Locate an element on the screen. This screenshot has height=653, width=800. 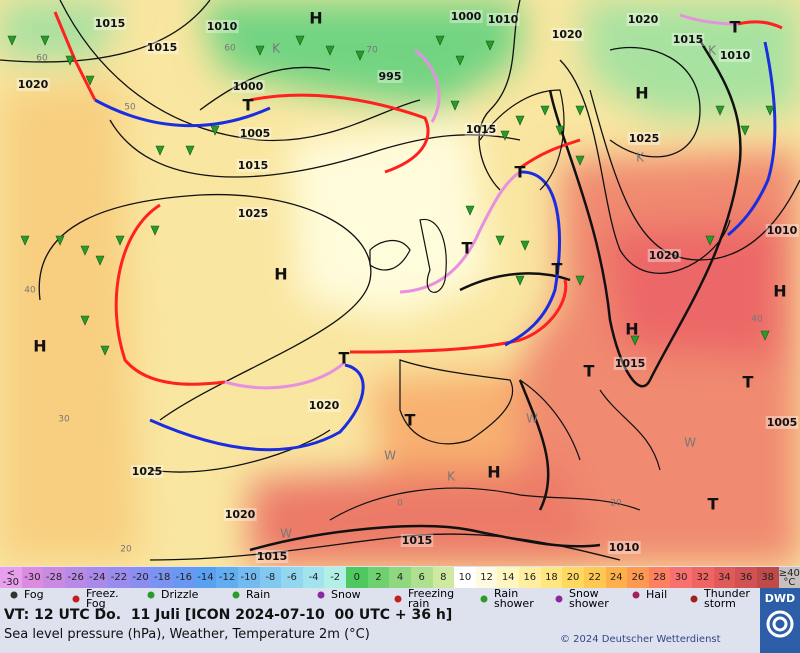
legend-label: Hail is located at coordinates (657, 594).